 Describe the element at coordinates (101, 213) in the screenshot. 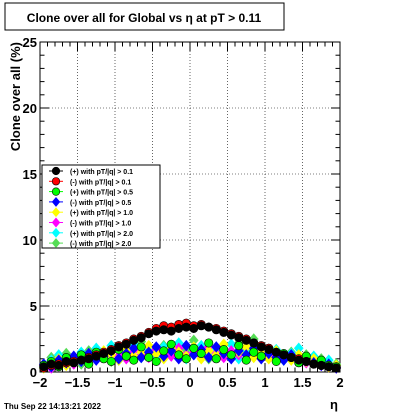

I see `legend-label: (+) with pT/|q| > 1.0` at that location.